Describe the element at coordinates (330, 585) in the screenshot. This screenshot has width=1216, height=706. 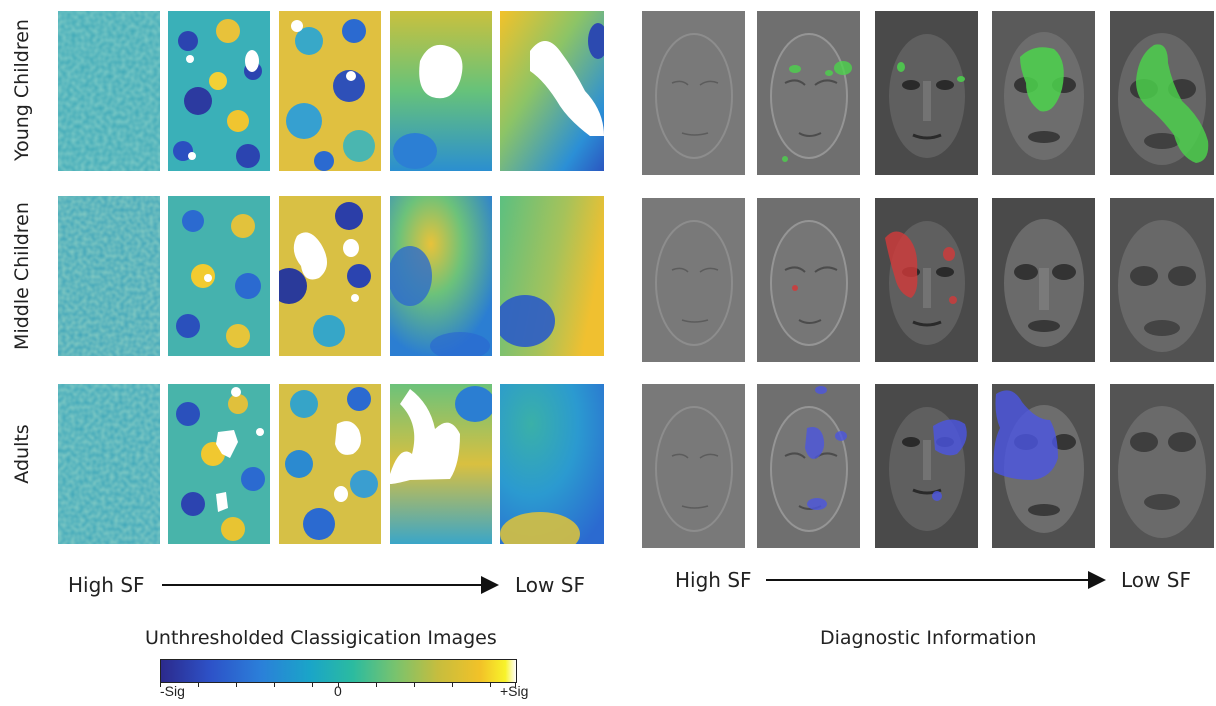
I see `left-axis-arrow` at that location.